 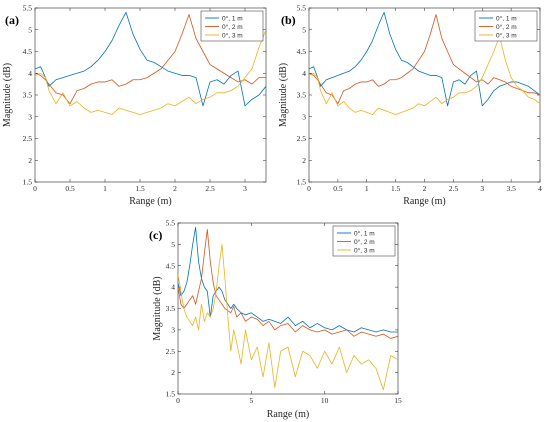 What do you see at coordinates (540, 188) in the screenshot?
I see `x-tick-label: 4` at bounding box center [540, 188].